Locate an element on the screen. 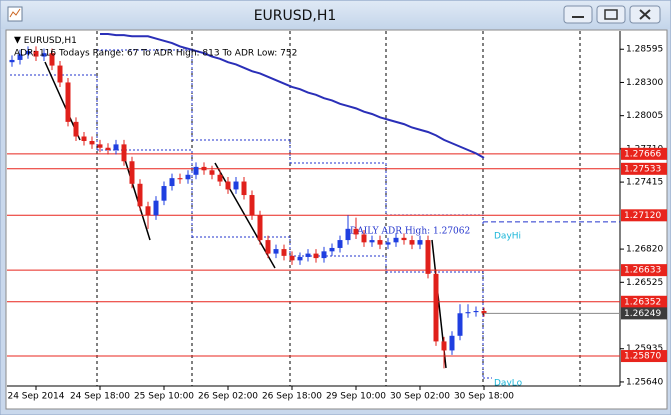 The width and height of the screenshot is (671, 415). x-tick-label: 26 Sep 02:00 is located at coordinates (228, 397).